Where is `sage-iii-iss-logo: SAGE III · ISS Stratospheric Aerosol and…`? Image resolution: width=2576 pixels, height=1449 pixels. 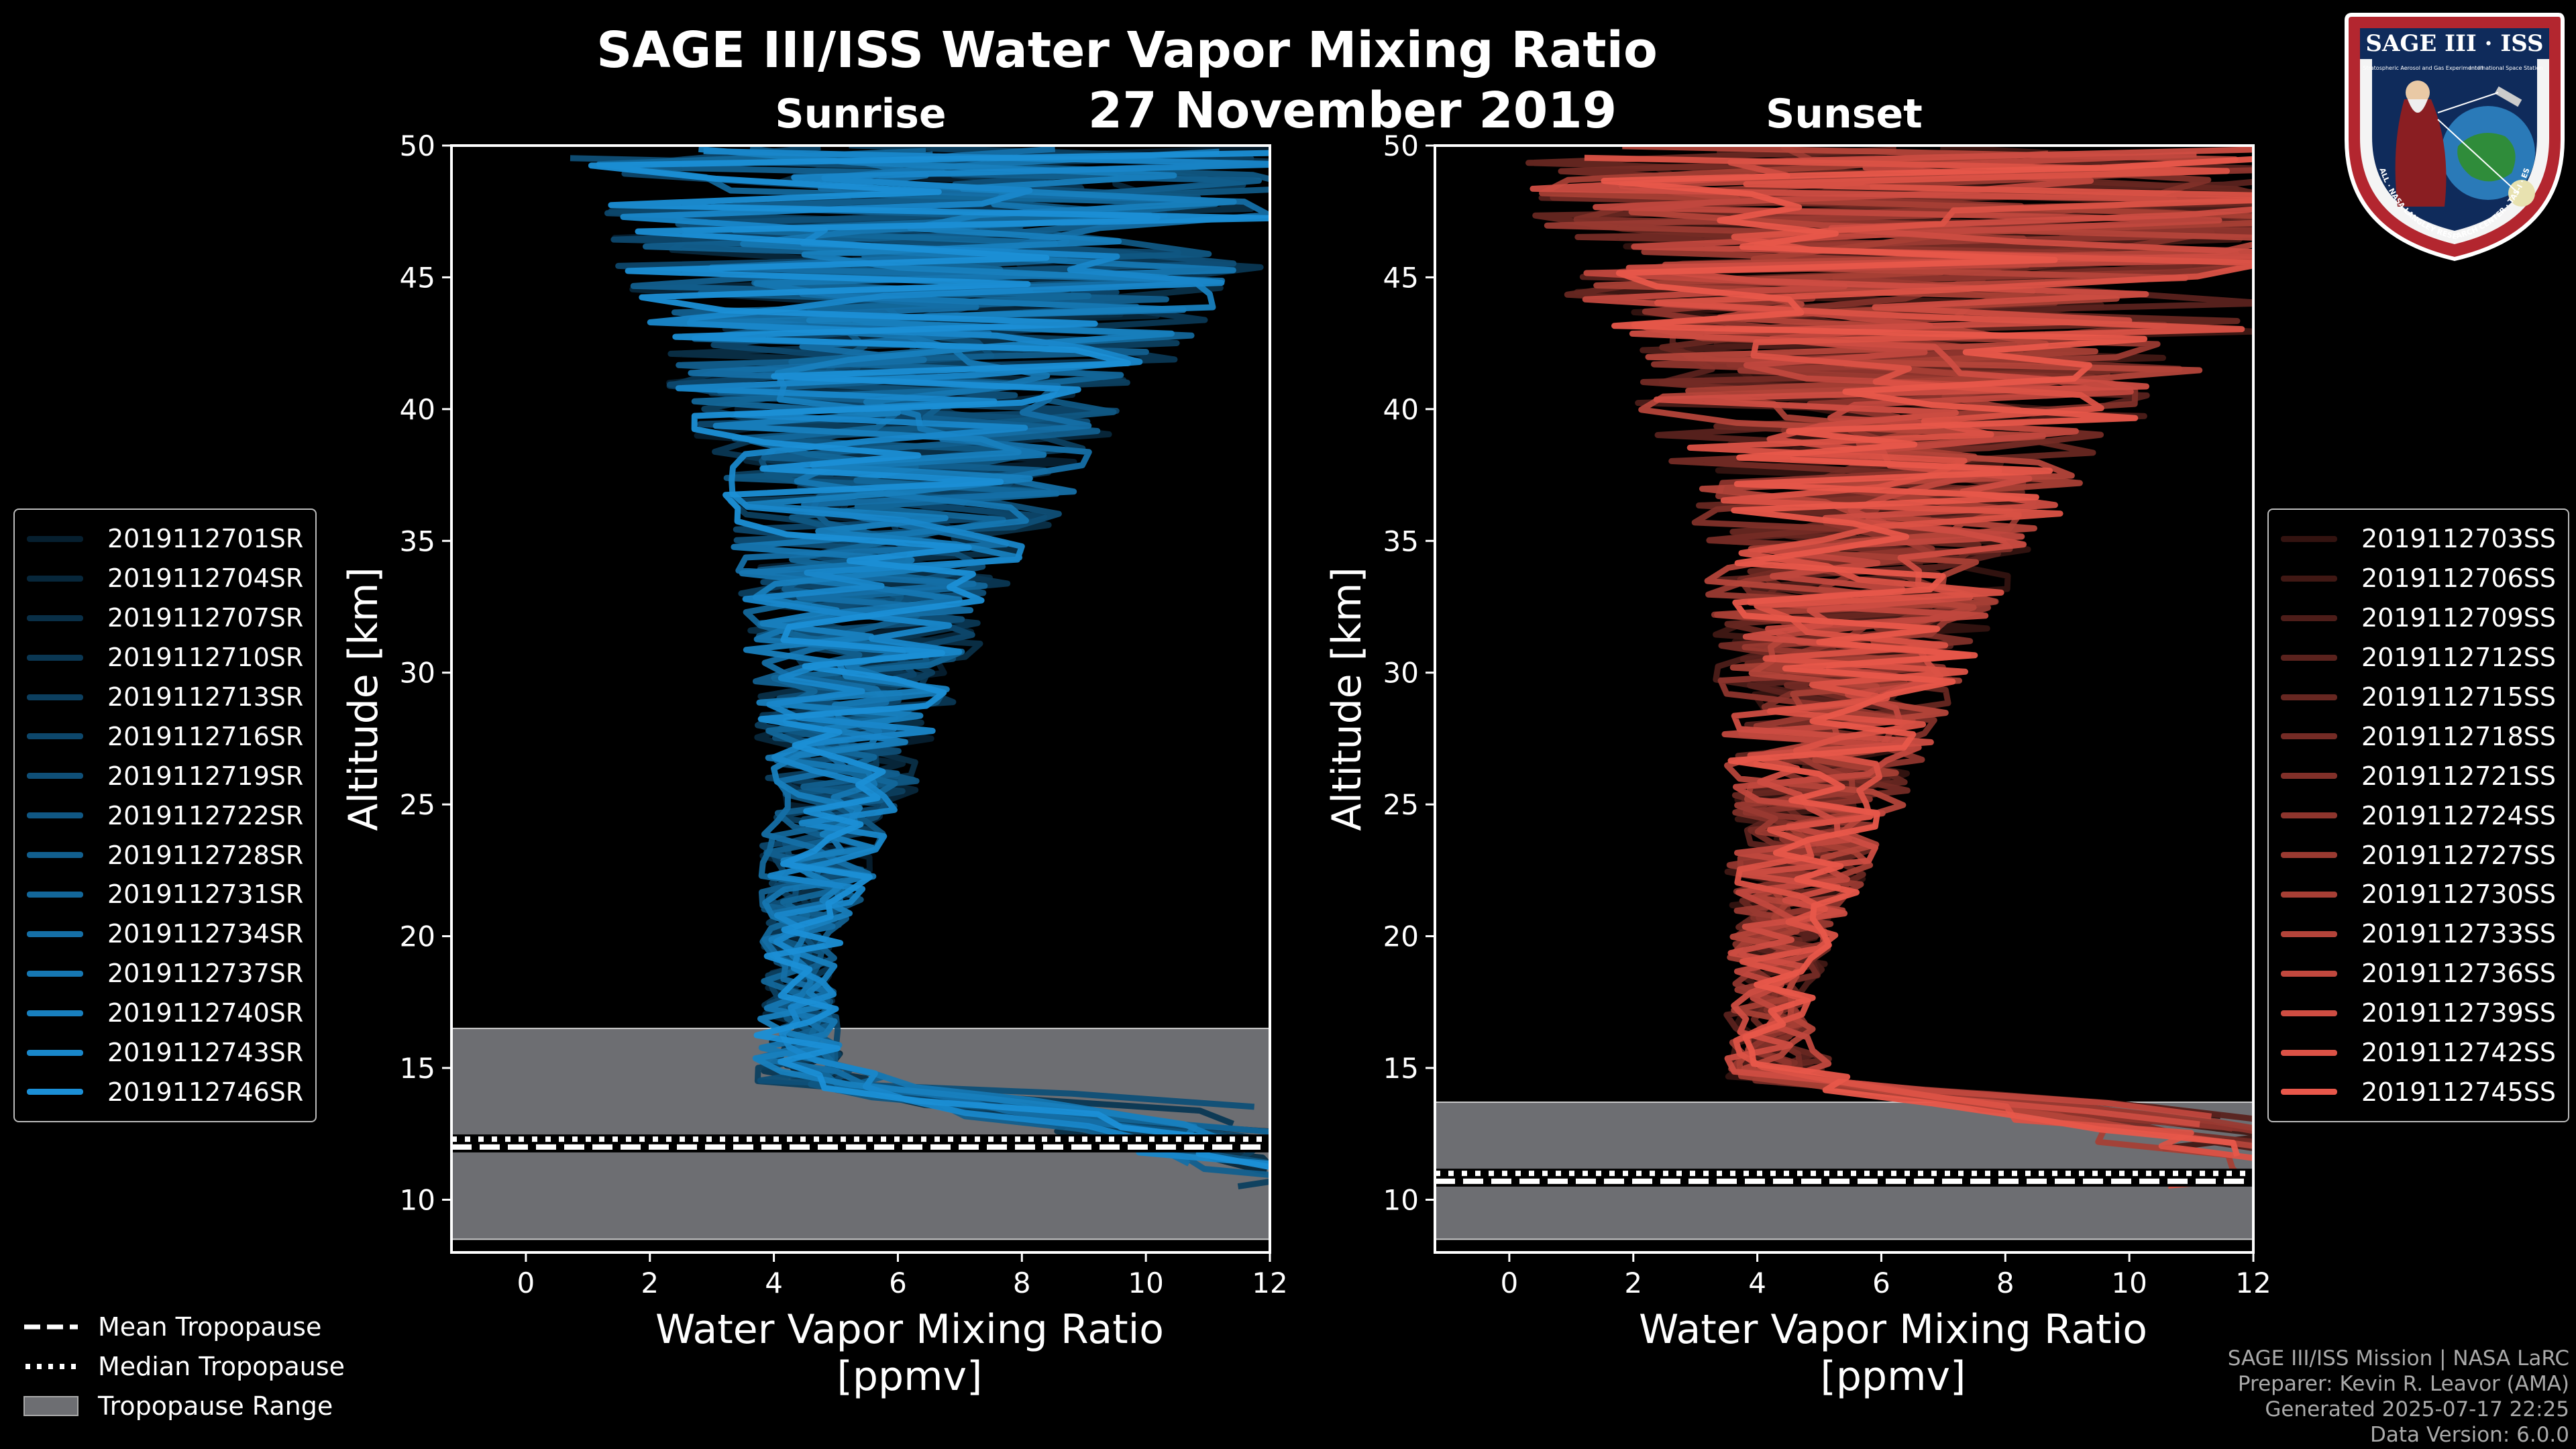
sage-iii-iss-logo: SAGE III · ISS Stratospheric Aerosol and… is located at coordinates (2454, 137).